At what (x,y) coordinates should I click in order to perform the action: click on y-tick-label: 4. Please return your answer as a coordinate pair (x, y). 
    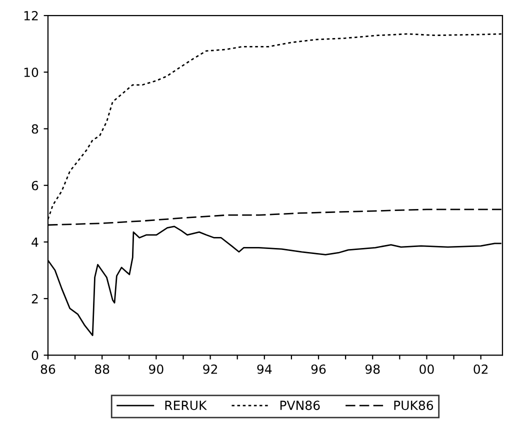
    Looking at the image, I should click on (35, 242).